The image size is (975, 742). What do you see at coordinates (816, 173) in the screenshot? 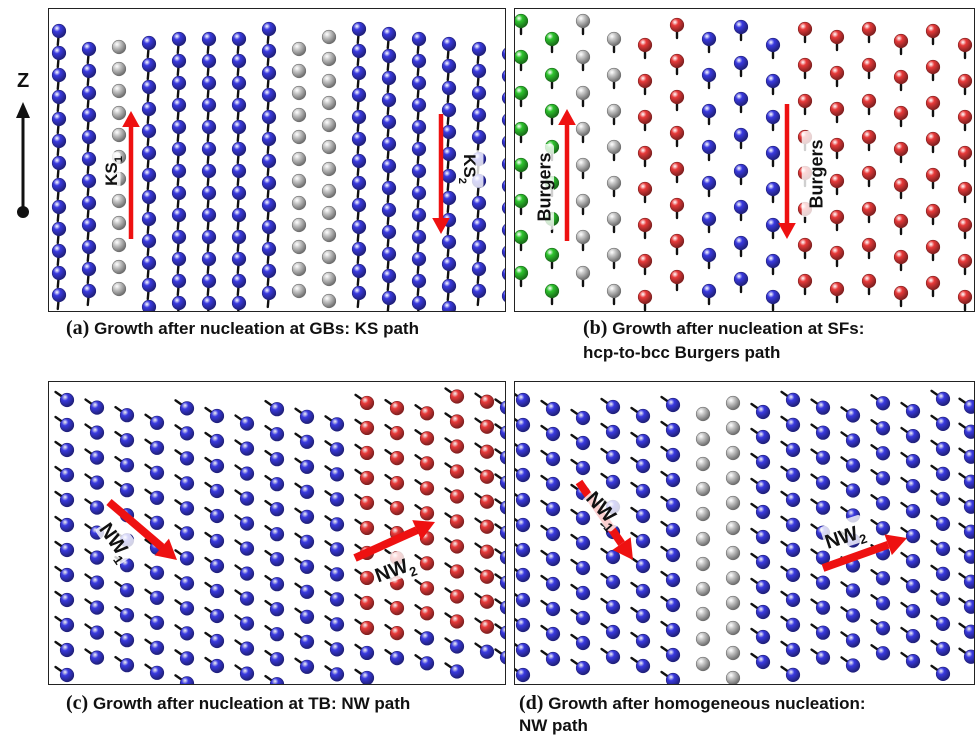
I see `svg-text: Burgers` at bounding box center [816, 173].